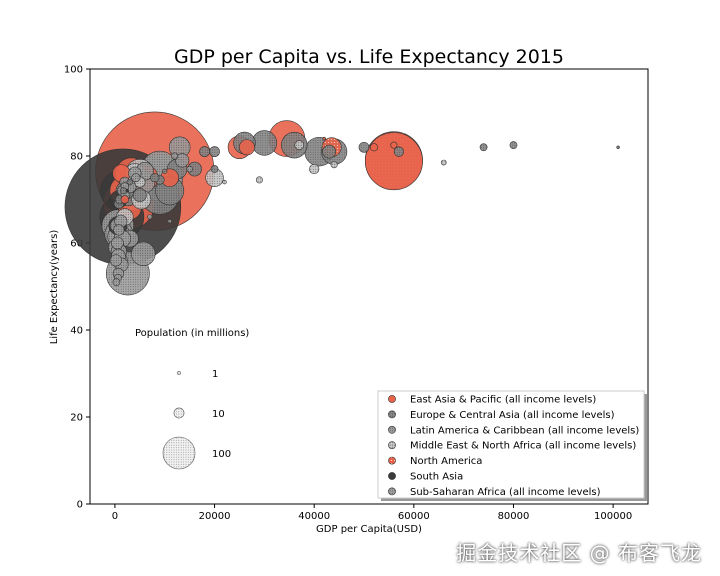 The height and width of the screenshot is (576, 720). I want to click on x-tick-label: 60000, so click(414, 516).